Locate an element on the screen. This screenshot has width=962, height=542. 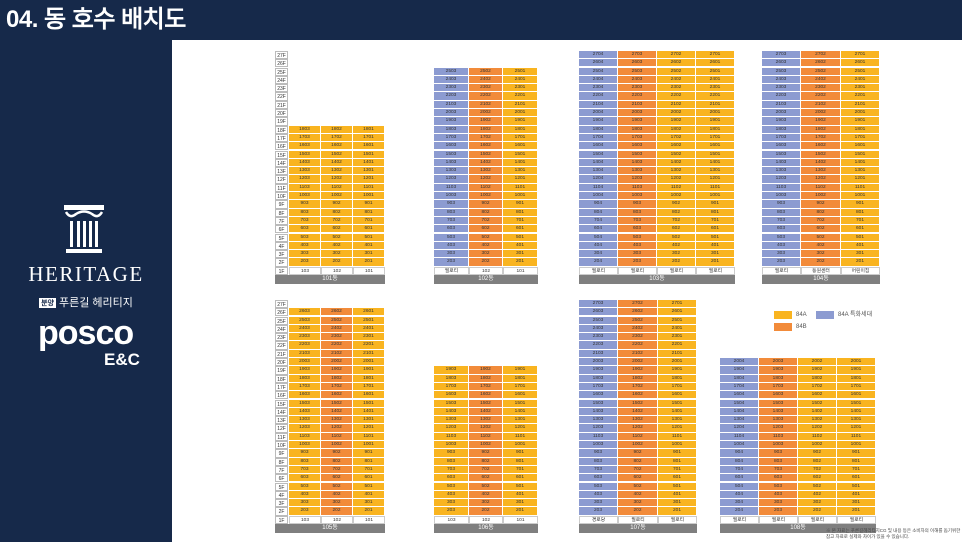
unit-cell: 1002 is located at coordinates (817, 445).